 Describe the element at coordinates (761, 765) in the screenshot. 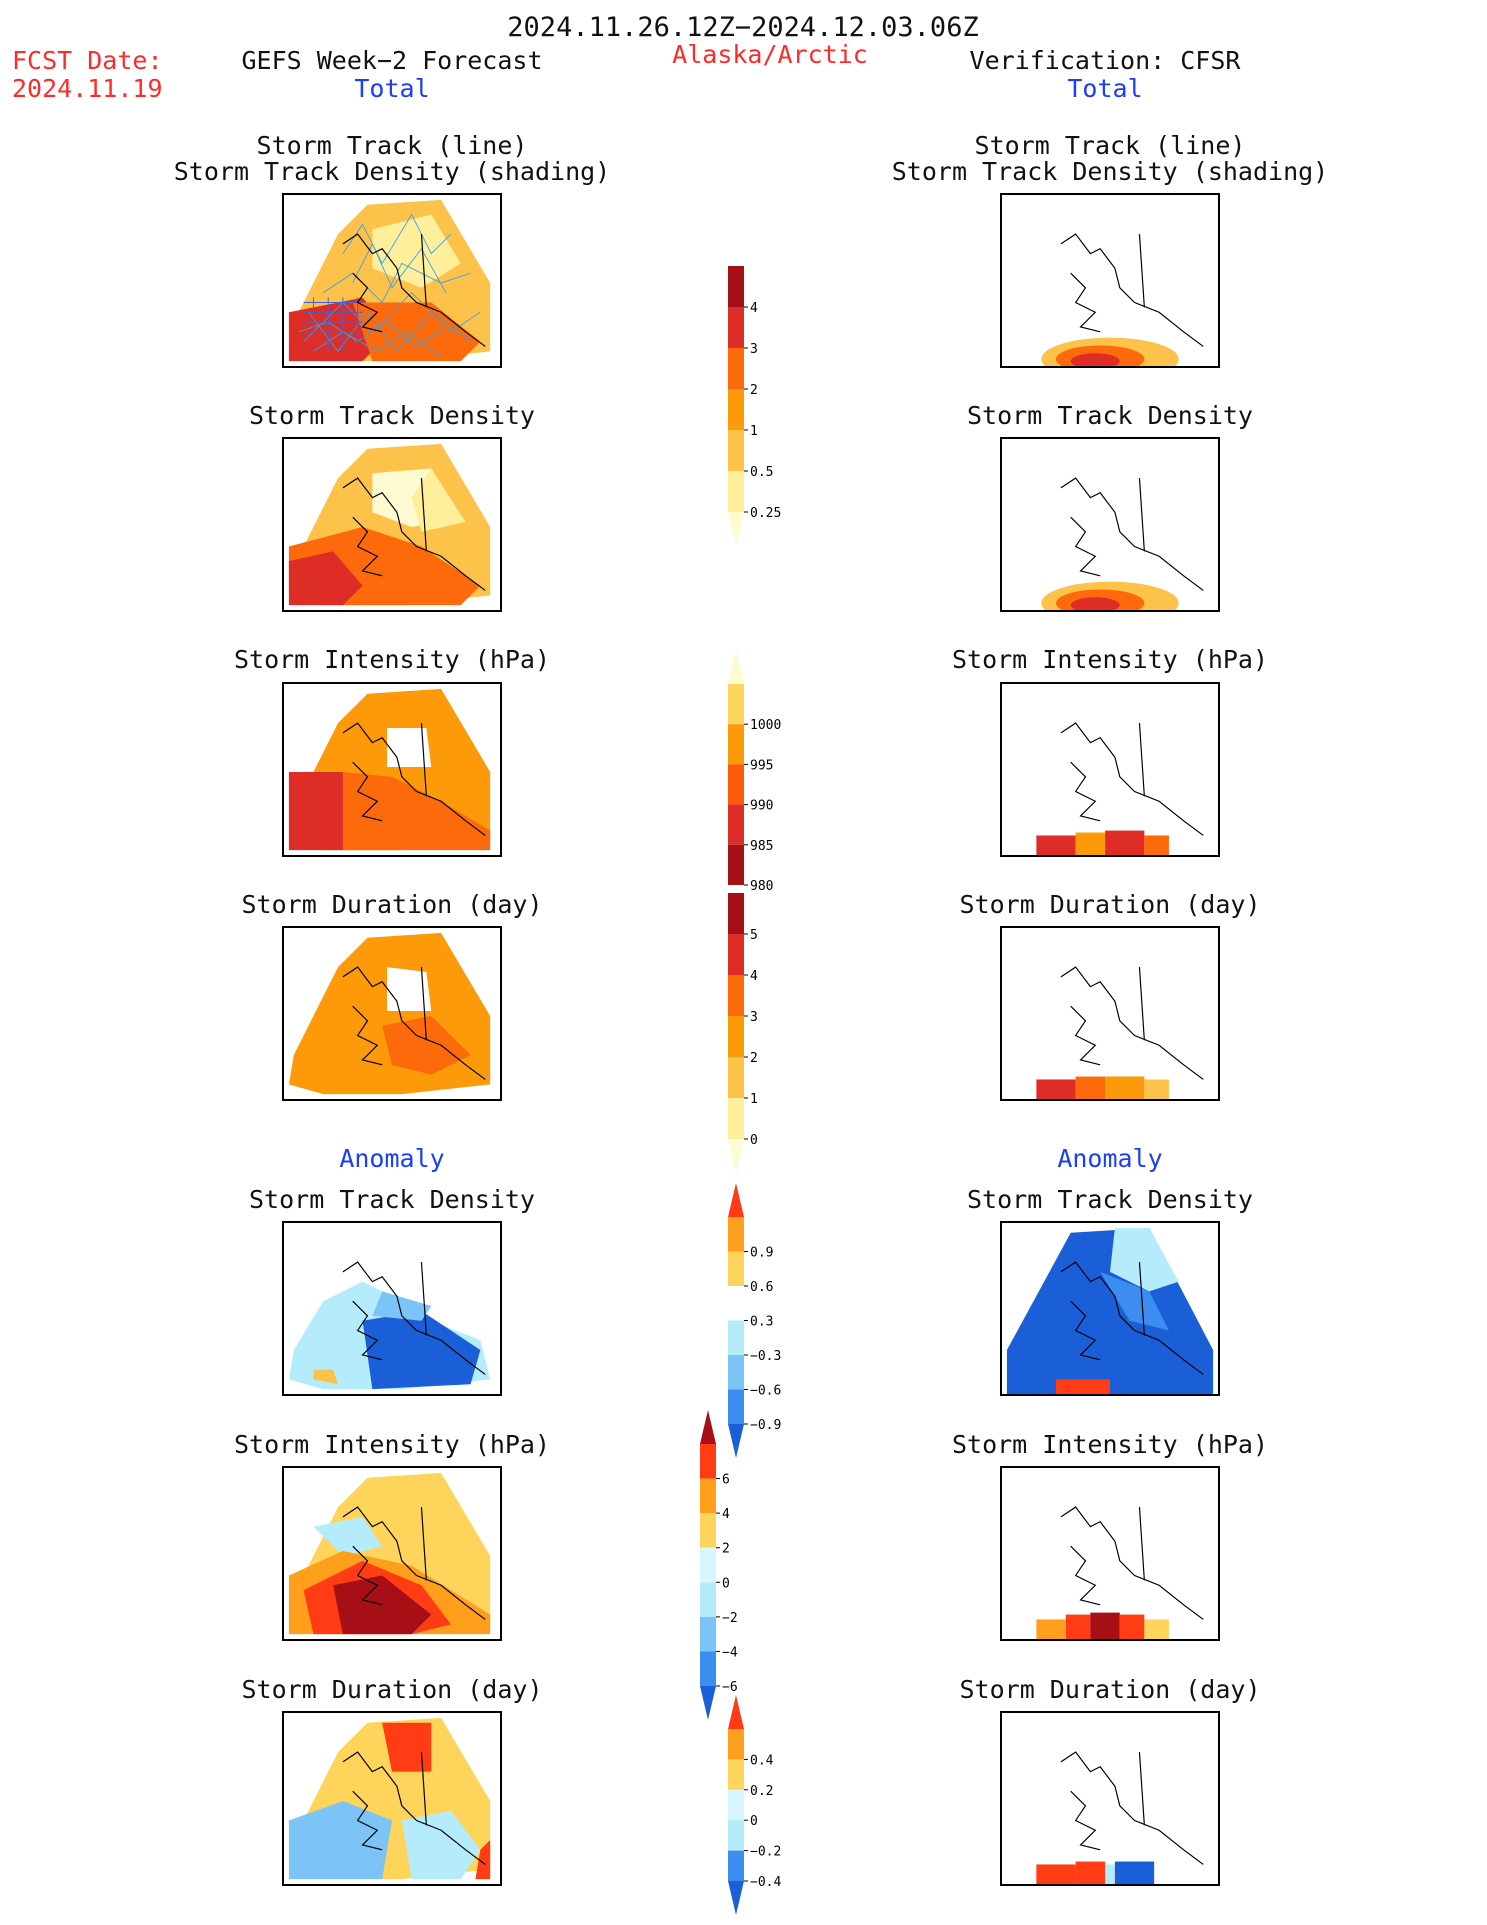

I see `colorbar-label: 995` at that location.